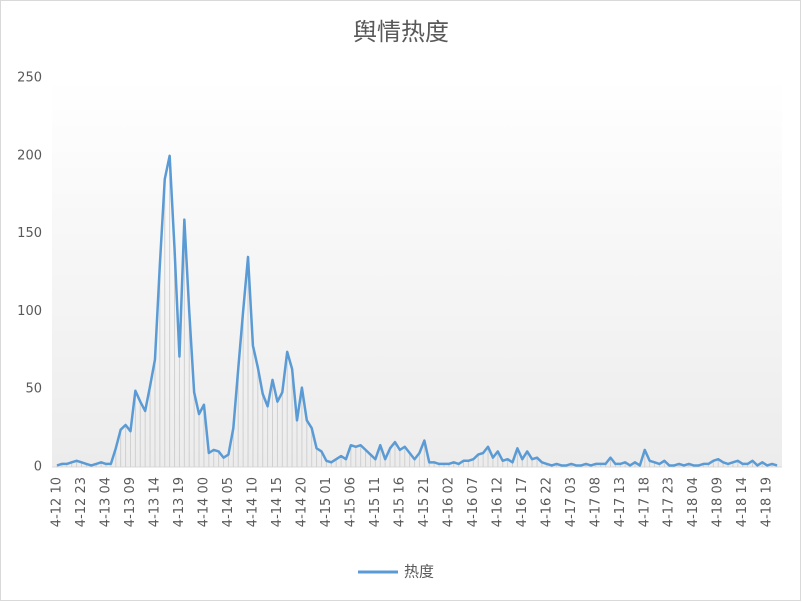 Image resolution: width=802 pixels, height=602 pixels. Describe the element at coordinates (179, 502) in the screenshot. I see `x-tick-label: 4-13 19` at that location.